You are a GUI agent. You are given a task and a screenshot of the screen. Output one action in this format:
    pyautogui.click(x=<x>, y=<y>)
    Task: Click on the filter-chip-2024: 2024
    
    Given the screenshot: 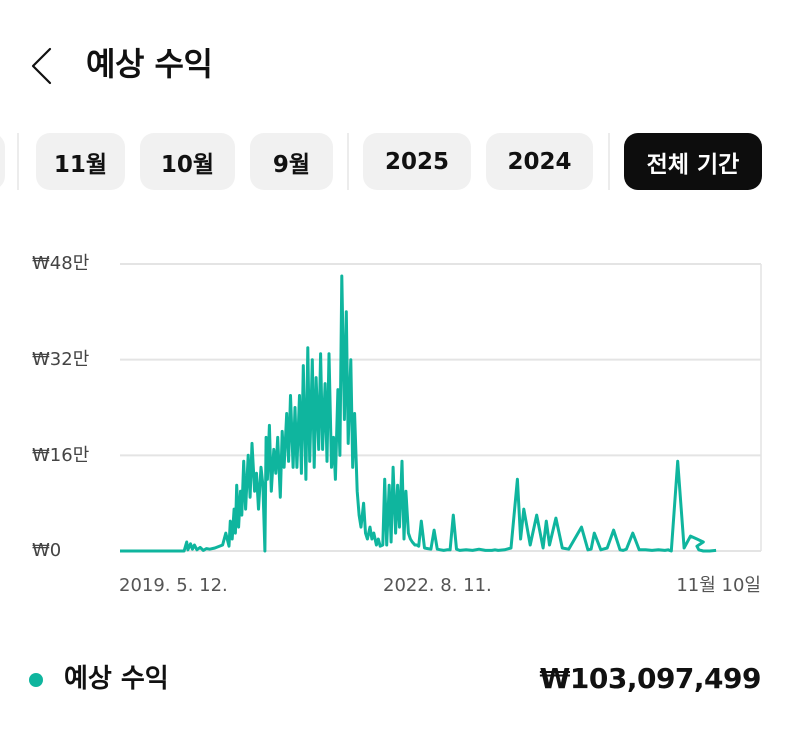 What is the action you would take?
    pyautogui.click(x=539, y=161)
    